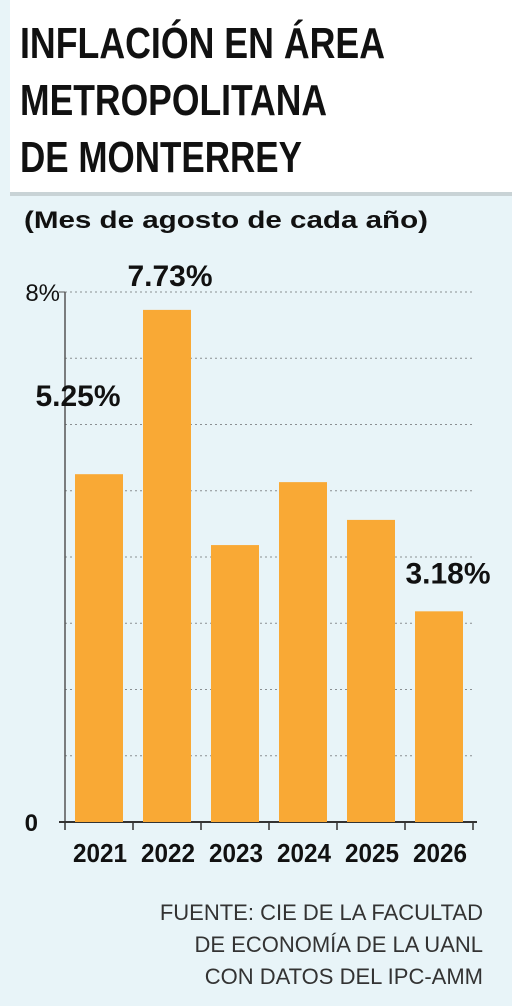 This screenshot has width=512, height=1006. What do you see at coordinates (100, 853) in the screenshot?
I see `x-tick-label: 2021` at bounding box center [100, 853].